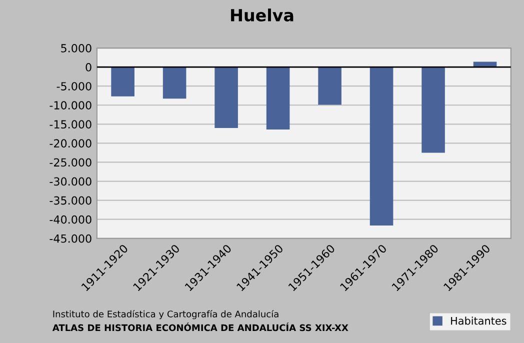 The image size is (524, 343). I want to click on y-tick-label: 5.000, so click(76, 48).